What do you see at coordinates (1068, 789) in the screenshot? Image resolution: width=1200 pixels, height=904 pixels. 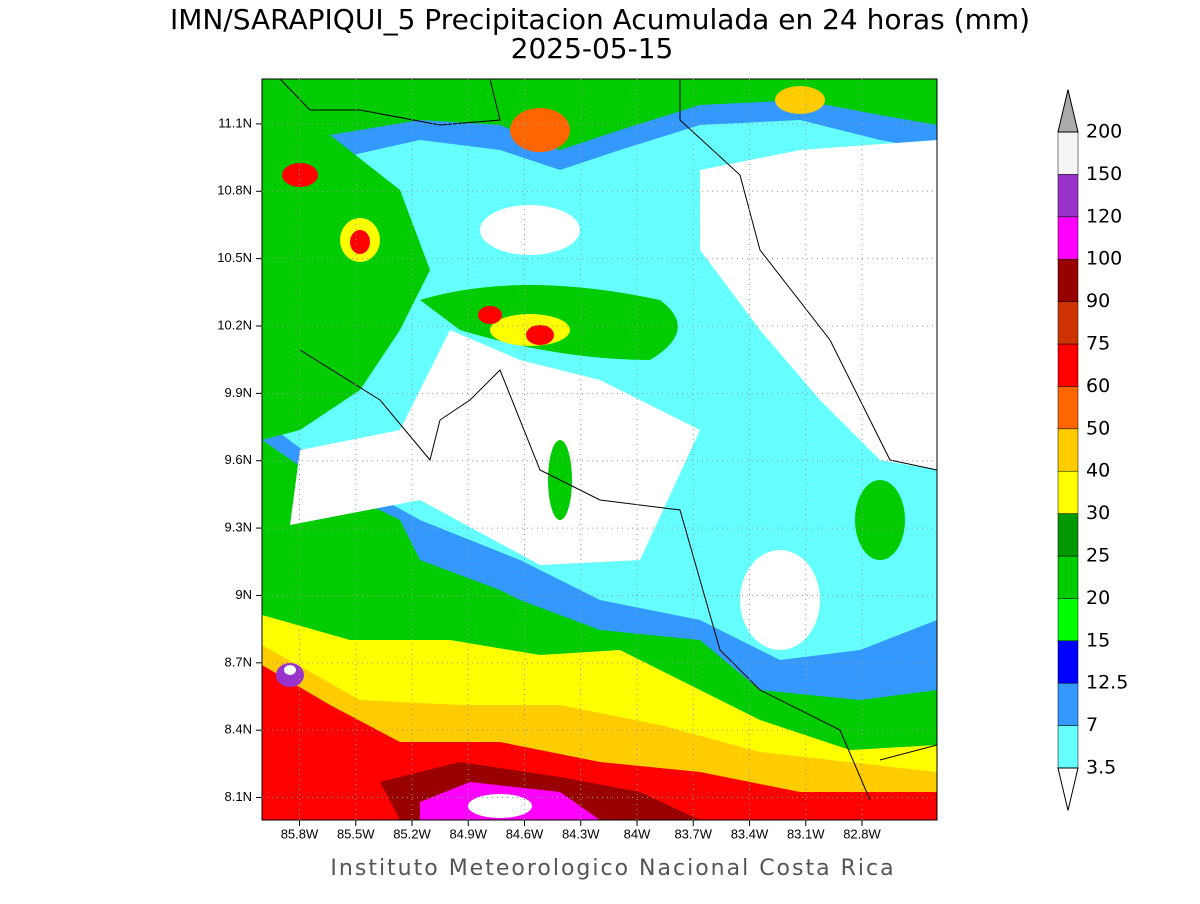 I see `colorbar-under` at bounding box center [1068, 789].